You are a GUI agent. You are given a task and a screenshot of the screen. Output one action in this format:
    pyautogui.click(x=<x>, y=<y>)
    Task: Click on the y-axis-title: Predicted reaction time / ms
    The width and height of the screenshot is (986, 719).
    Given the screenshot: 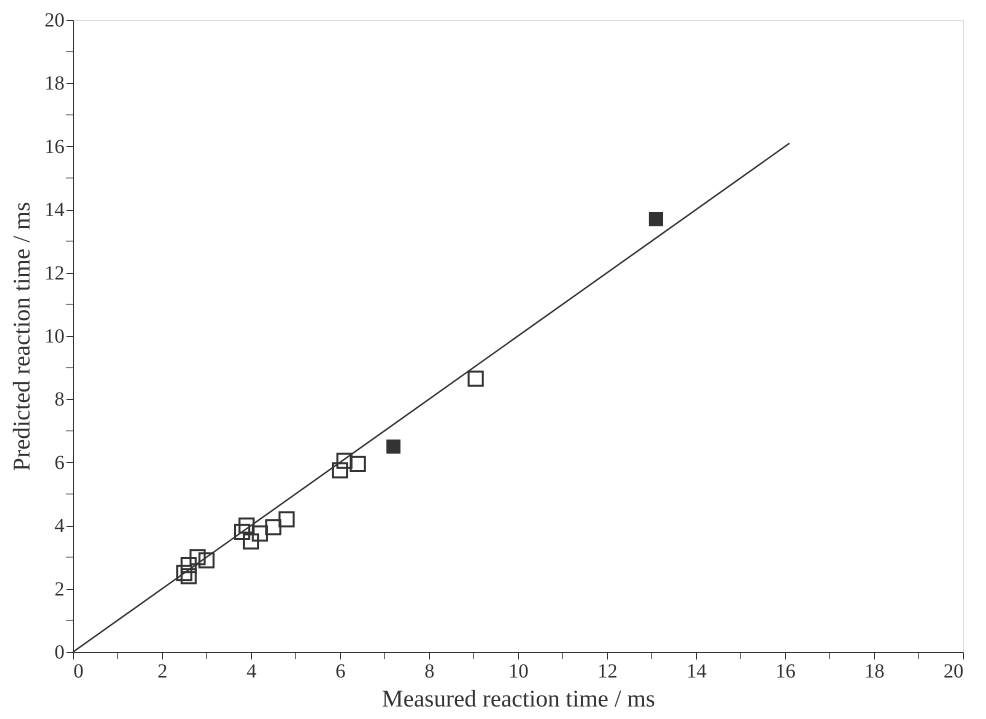 What is the action you would take?
    pyautogui.click(x=23, y=337)
    